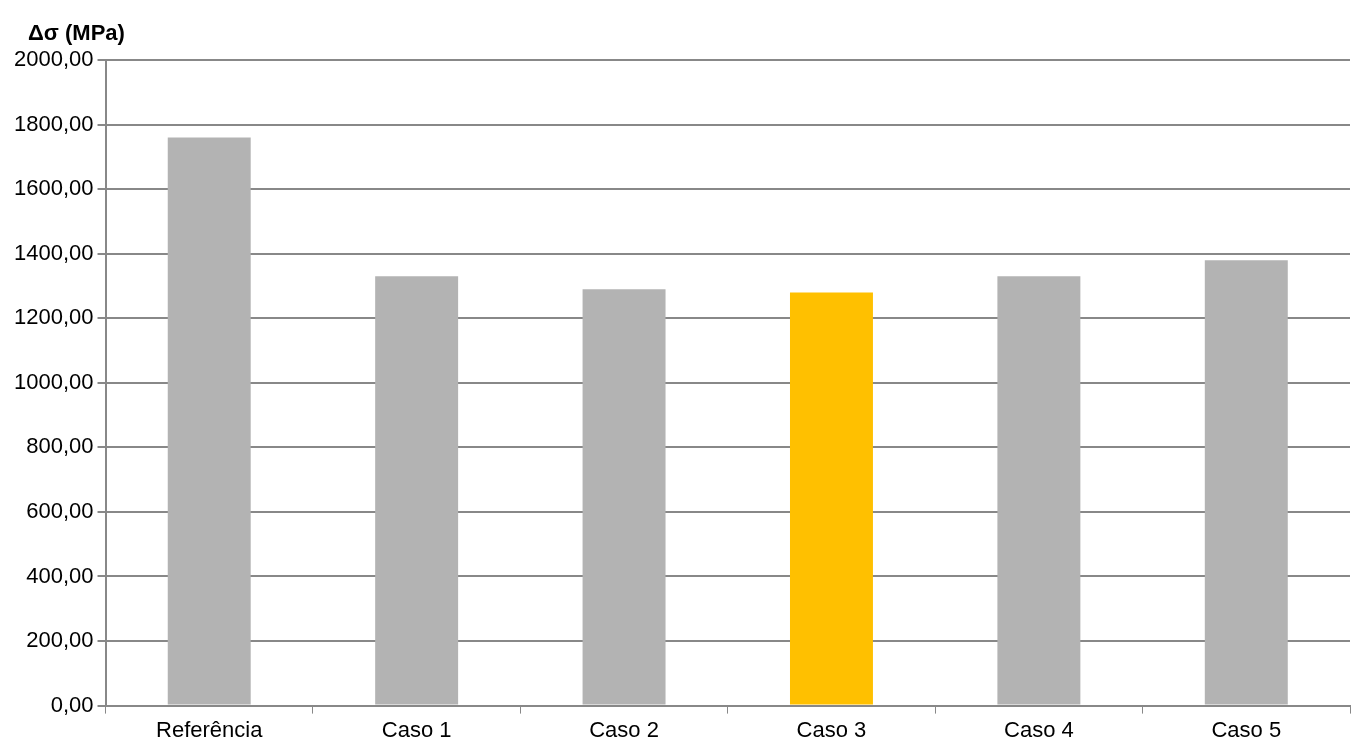 The width and height of the screenshot is (1355, 748). What do you see at coordinates (76, 33) in the screenshot?
I see `y-axis-title: Δσ (MPa)` at bounding box center [76, 33].